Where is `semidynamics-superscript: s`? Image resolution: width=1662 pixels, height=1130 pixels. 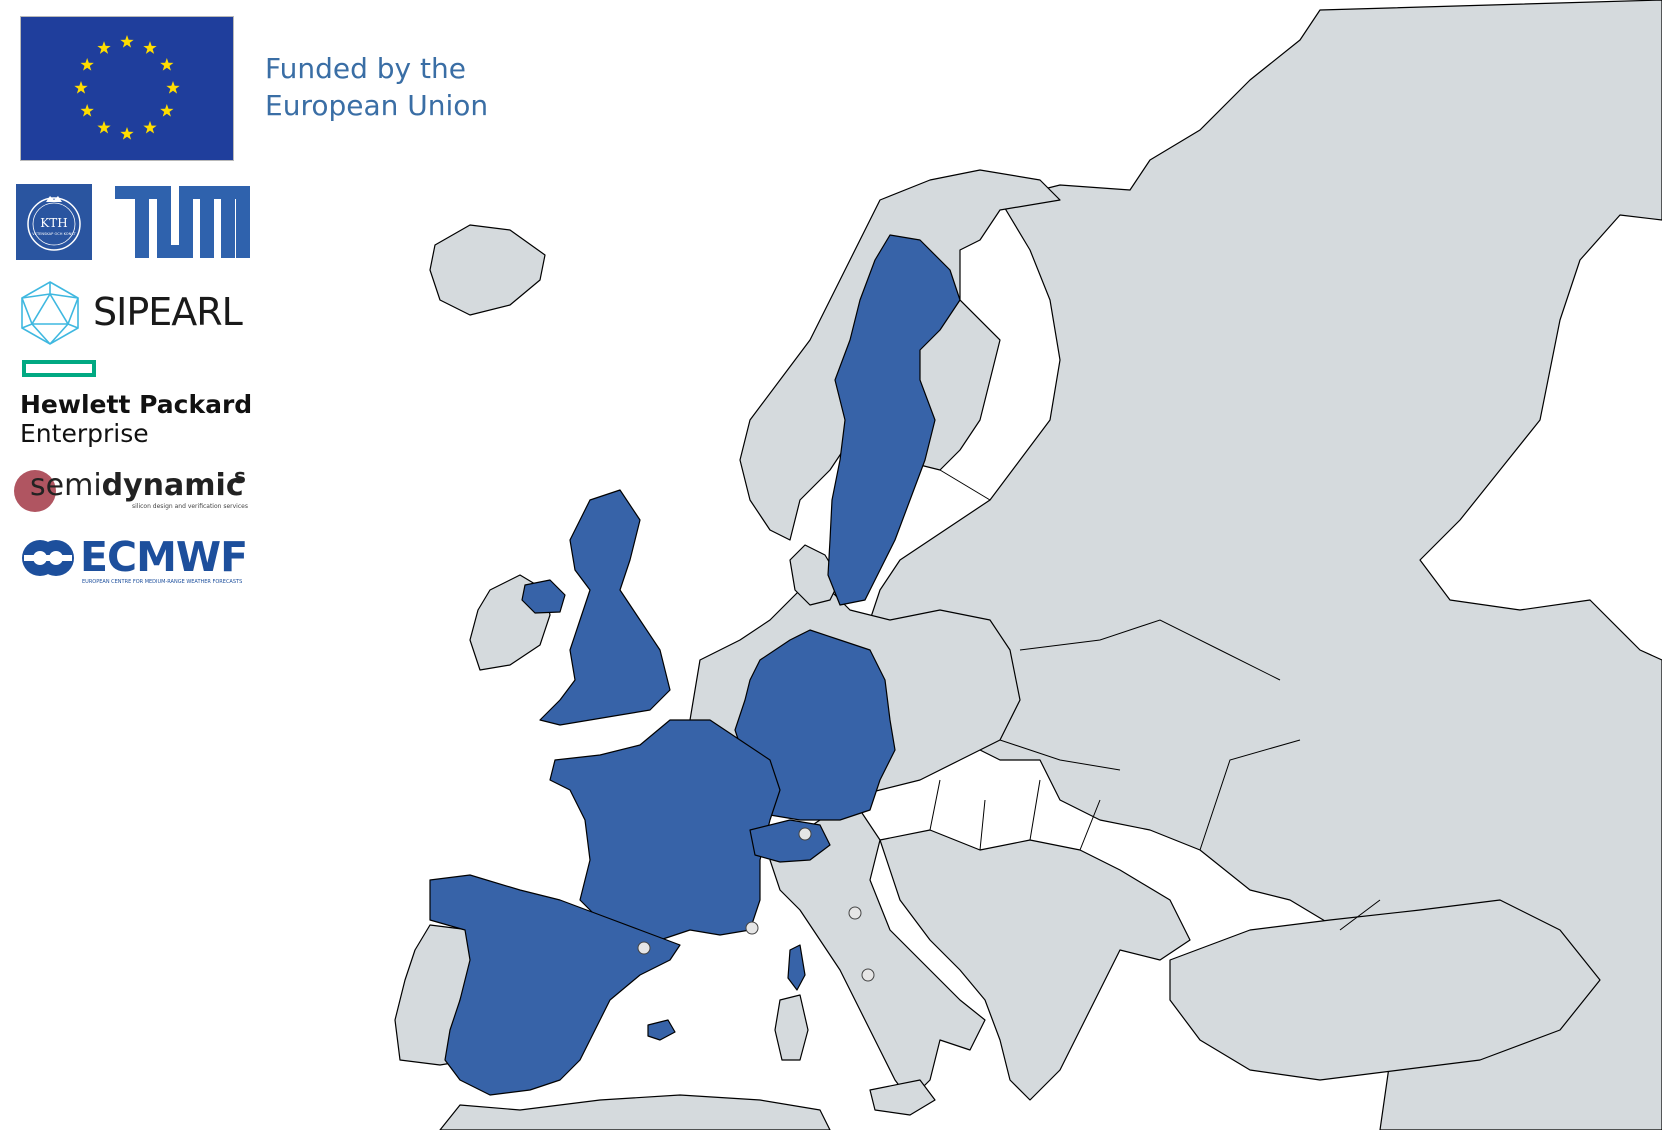 semidynamics-superscript: s is located at coordinates (240, 476).